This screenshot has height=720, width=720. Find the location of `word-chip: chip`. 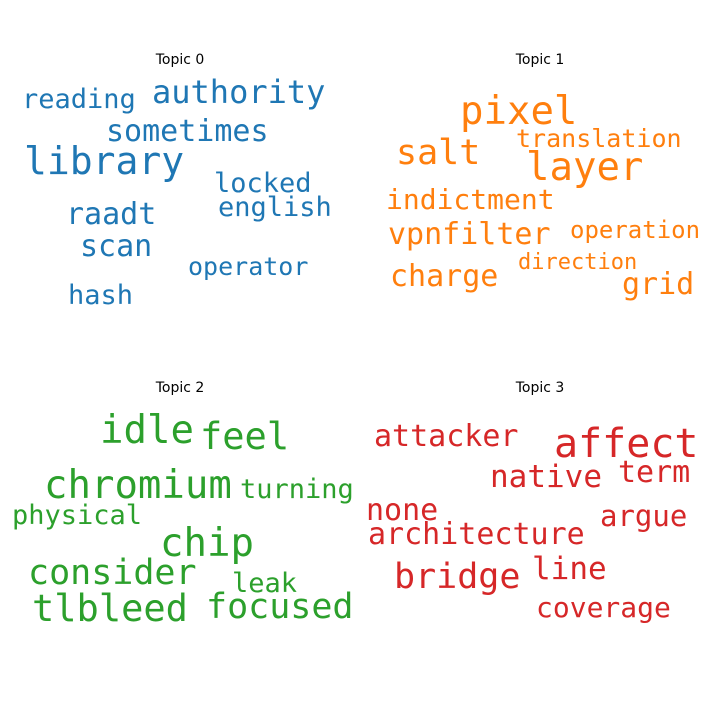

word-chip: chip is located at coordinates (207, 543).